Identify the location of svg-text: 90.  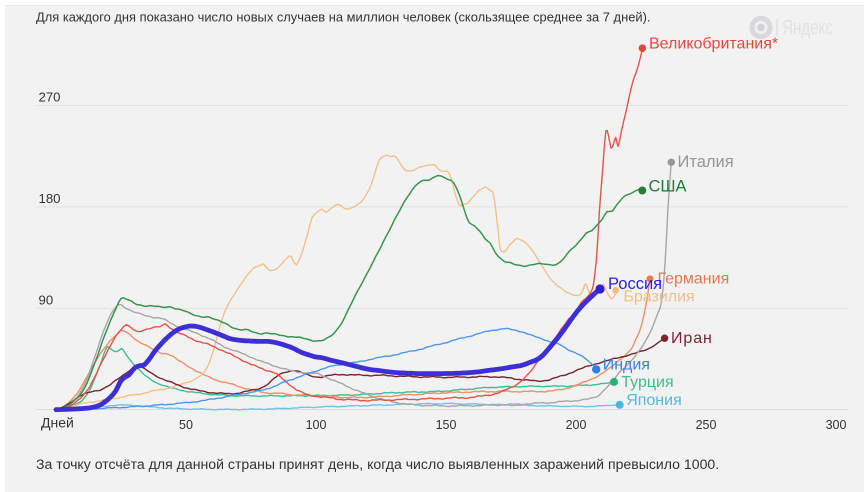
(46, 300).